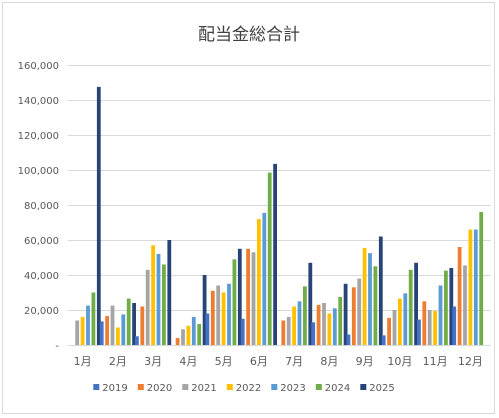 Image resolution: width=499 pixels, height=418 pixels. Describe the element at coordinates (259, 361) in the screenshot. I see `x-tick-label: 6月` at that location.